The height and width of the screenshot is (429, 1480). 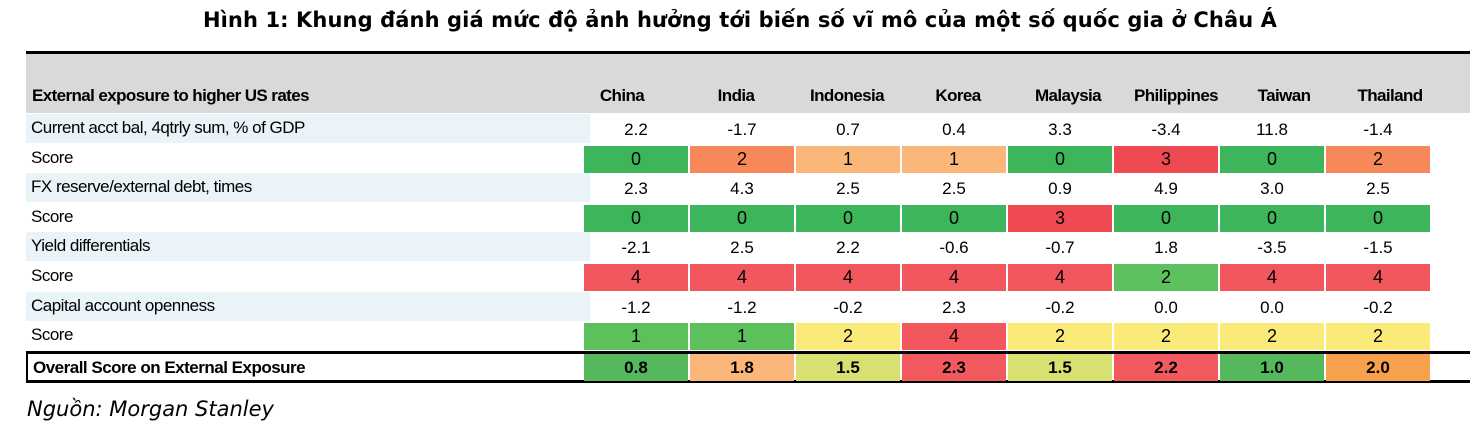 What do you see at coordinates (636, 307) in the screenshot?
I see `value-cell-china: -1.2` at bounding box center [636, 307].